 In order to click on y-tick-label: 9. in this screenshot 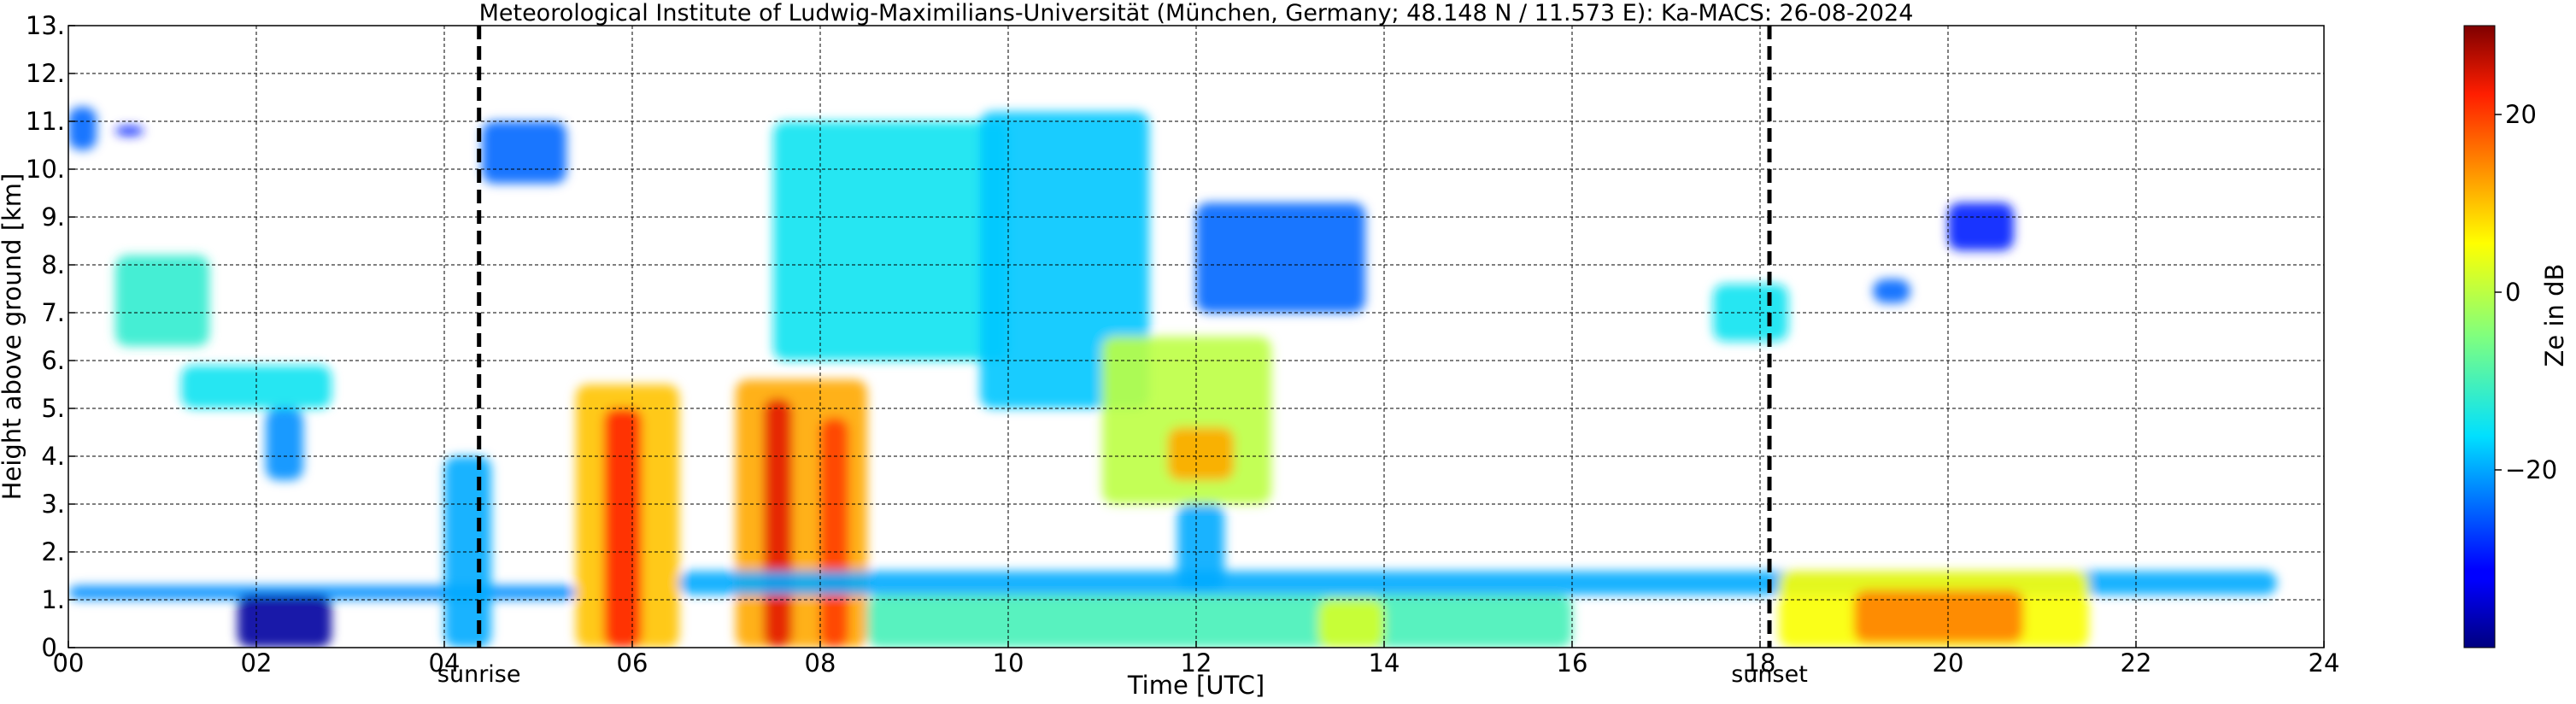, I will do `click(53, 217)`.